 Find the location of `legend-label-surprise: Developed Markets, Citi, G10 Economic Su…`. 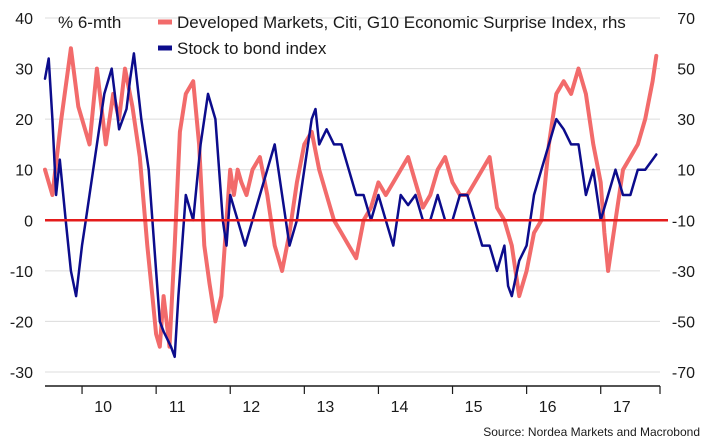

legend-label-surprise: Developed Markets, Citi, G10 Economic Su… is located at coordinates (401, 22).